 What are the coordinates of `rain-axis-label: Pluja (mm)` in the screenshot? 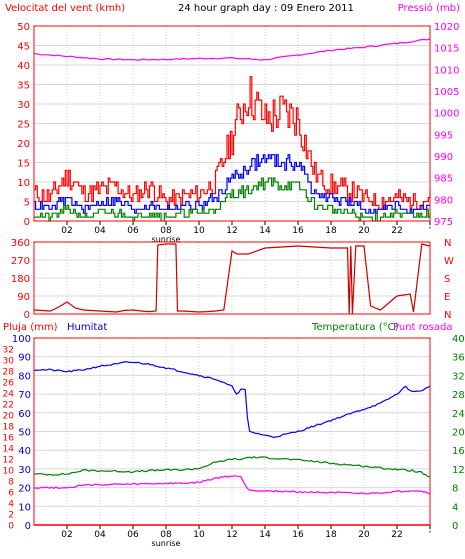 It's located at (30, 327).